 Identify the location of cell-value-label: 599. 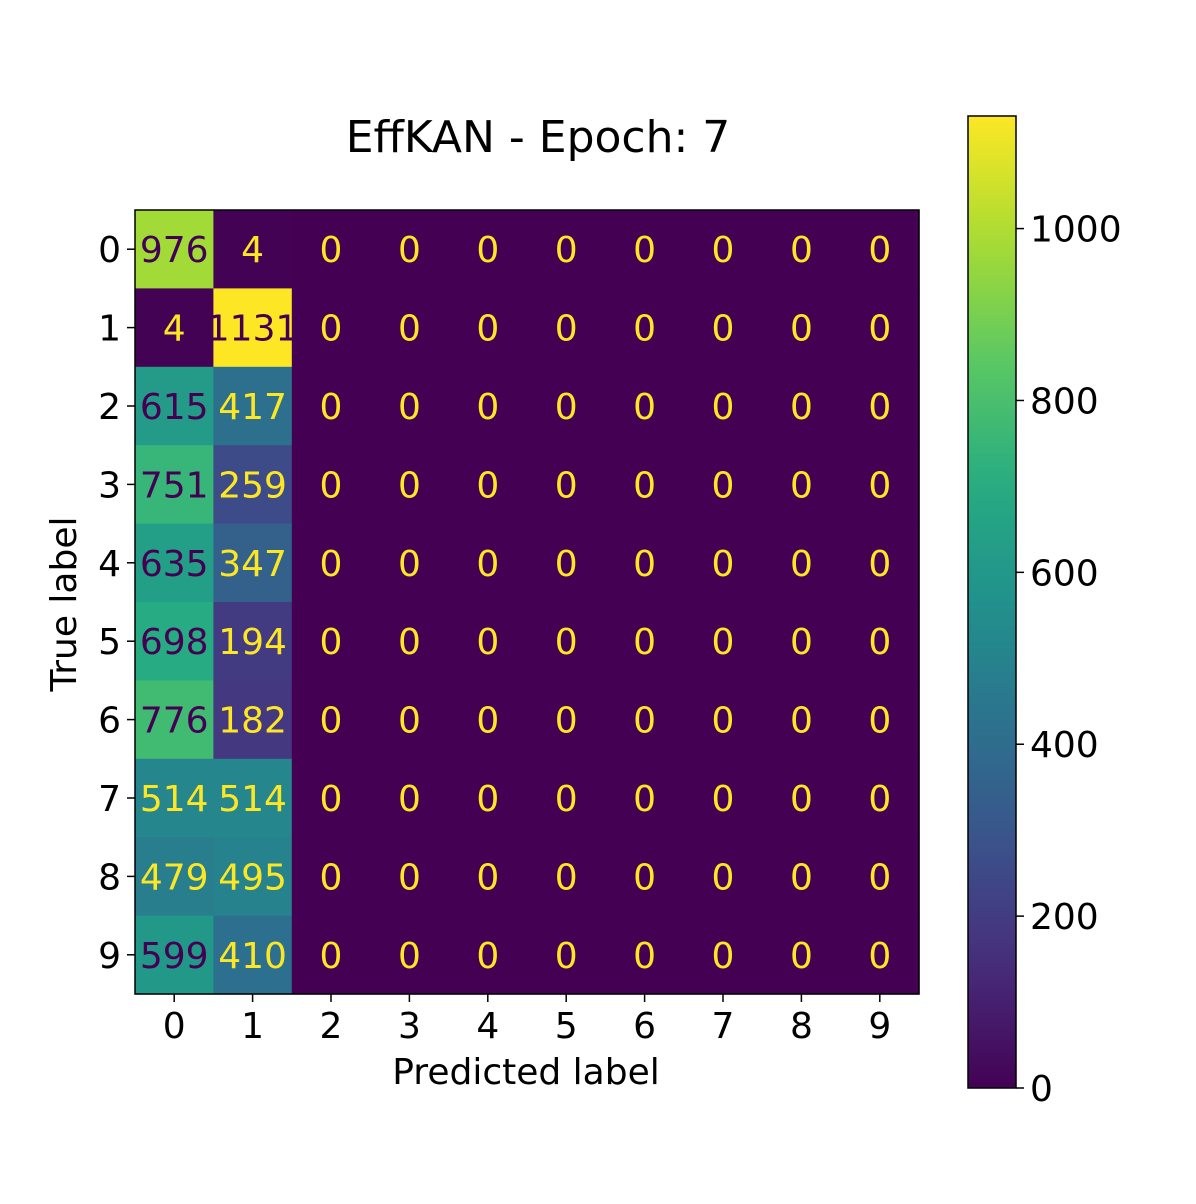
(174, 956).